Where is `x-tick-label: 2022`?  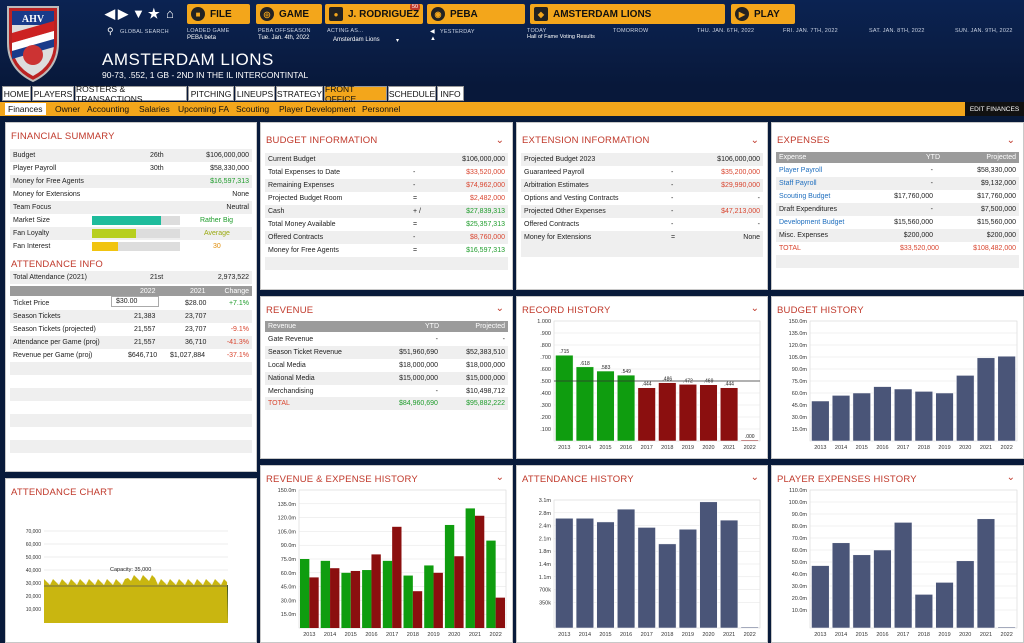 x-tick-label: 2022 is located at coordinates (1007, 635).